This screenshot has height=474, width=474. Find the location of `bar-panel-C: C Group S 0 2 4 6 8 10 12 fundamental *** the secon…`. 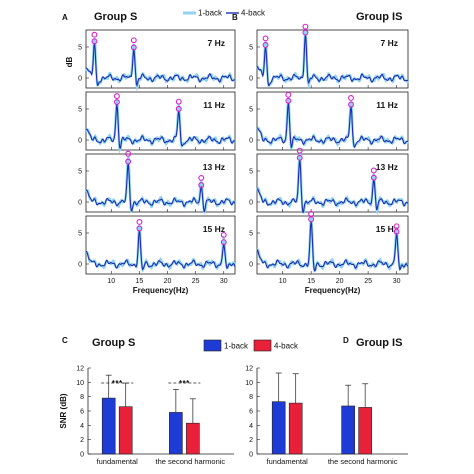

bar-panel-C: C Group S 0 2 4 6 8 10 12 fundamental *** the secon… is located at coordinates (146, 401).